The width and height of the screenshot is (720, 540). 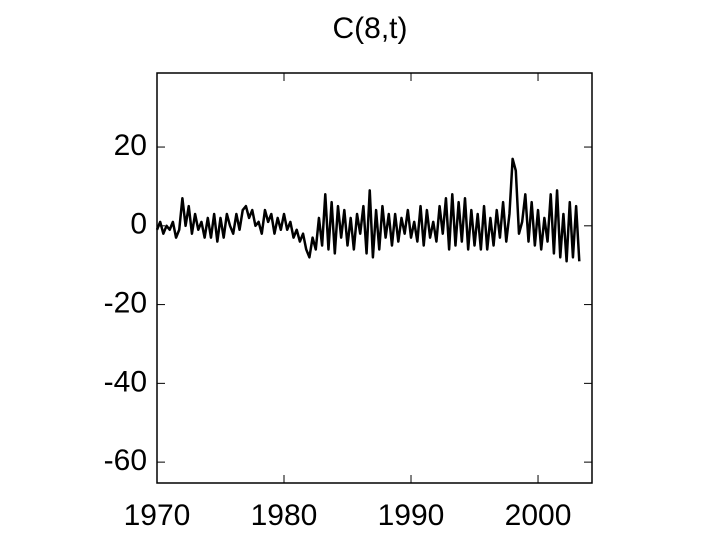 I want to click on x-tick-label: 1970, so click(x=157, y=515).